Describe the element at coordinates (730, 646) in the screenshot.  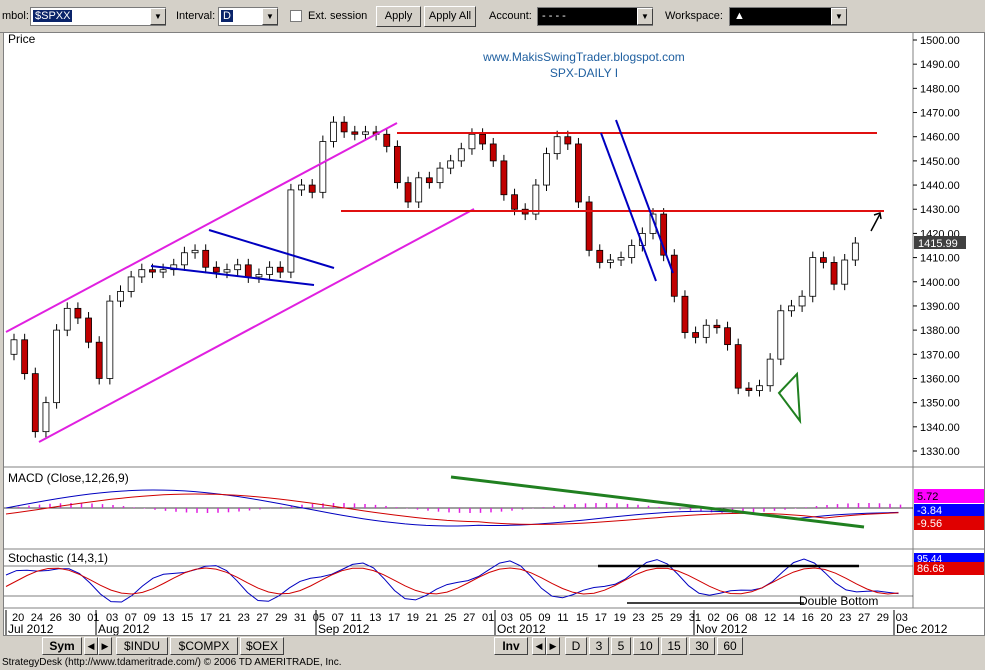
I see `tab-interval-60: 60` at that location.